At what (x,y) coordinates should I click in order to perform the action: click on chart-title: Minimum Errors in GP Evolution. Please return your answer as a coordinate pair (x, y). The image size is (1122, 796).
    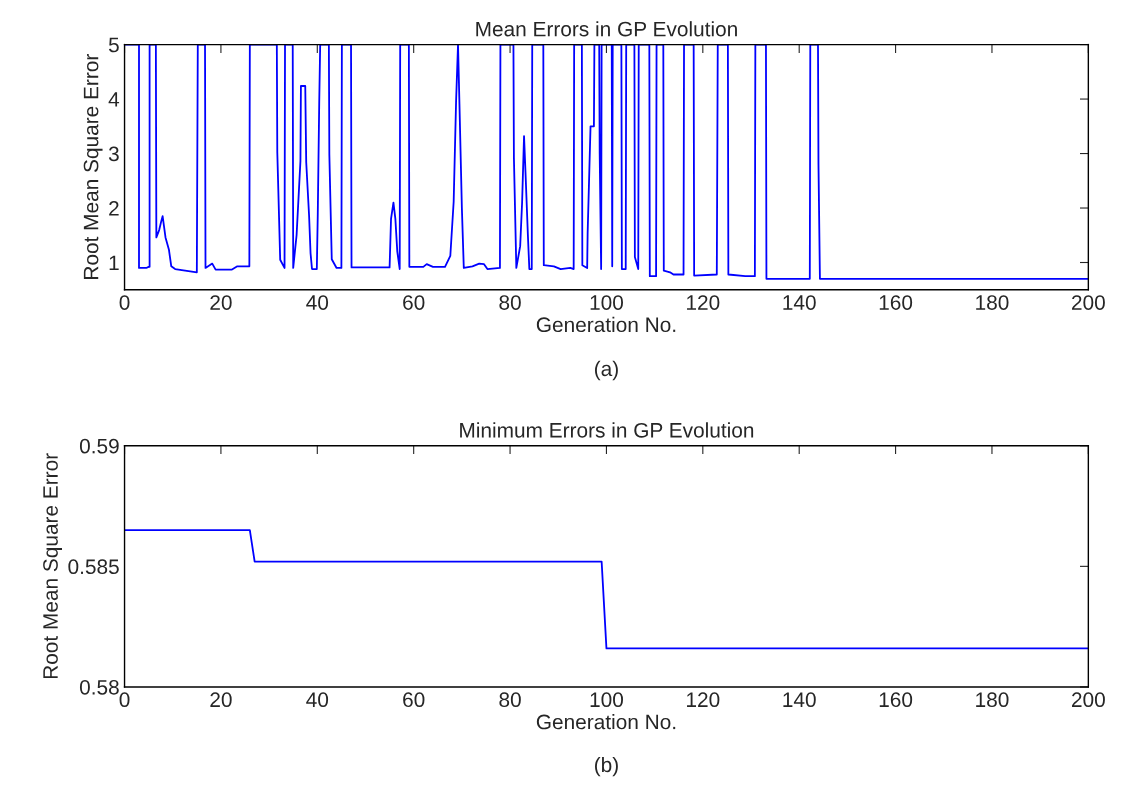
    Looking at the image, I should click on (607, 430).